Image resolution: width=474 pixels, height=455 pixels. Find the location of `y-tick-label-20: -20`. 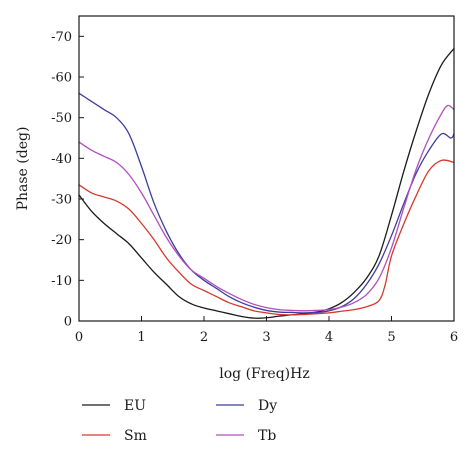

y-tick-label-20: -20 is located at coordinates (61, 240).